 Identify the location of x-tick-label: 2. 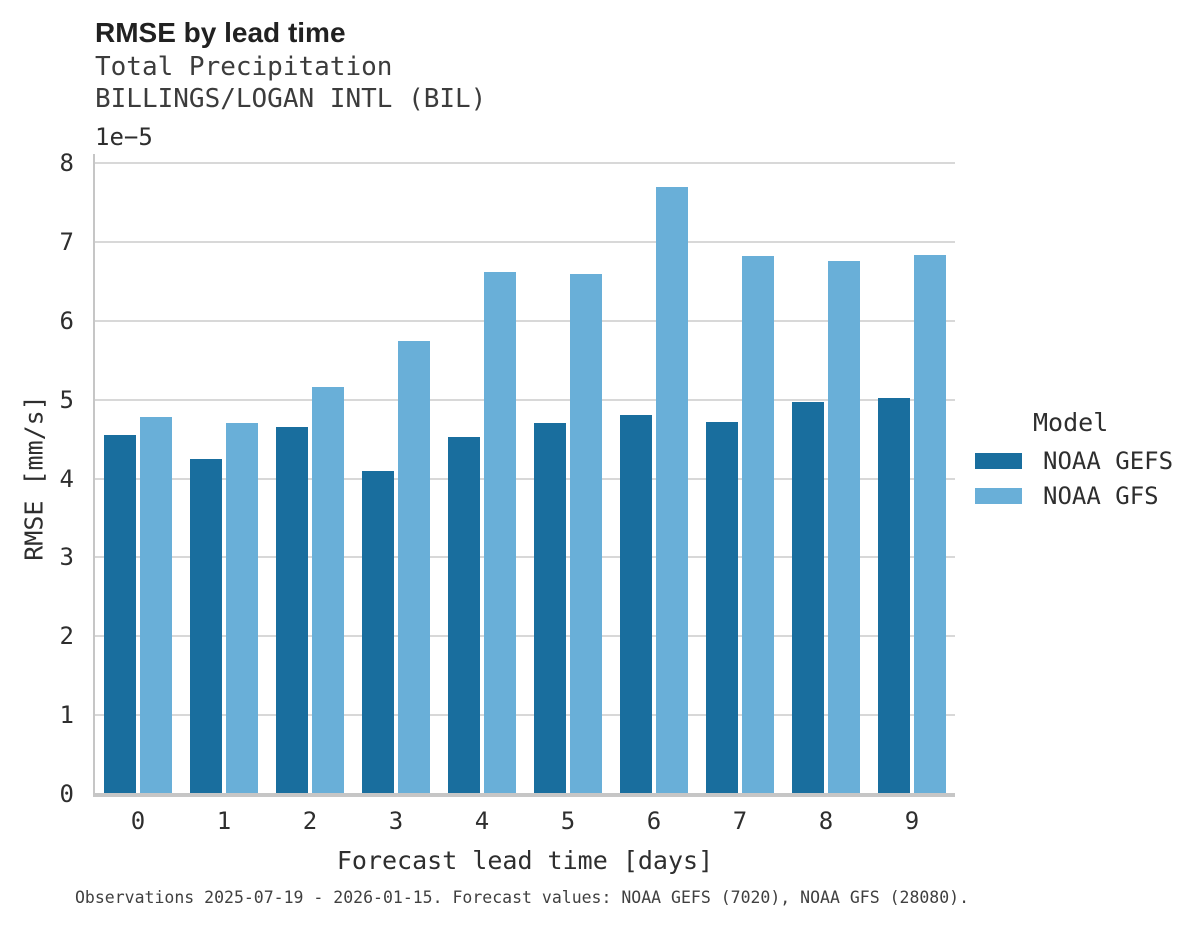
(310, 821).